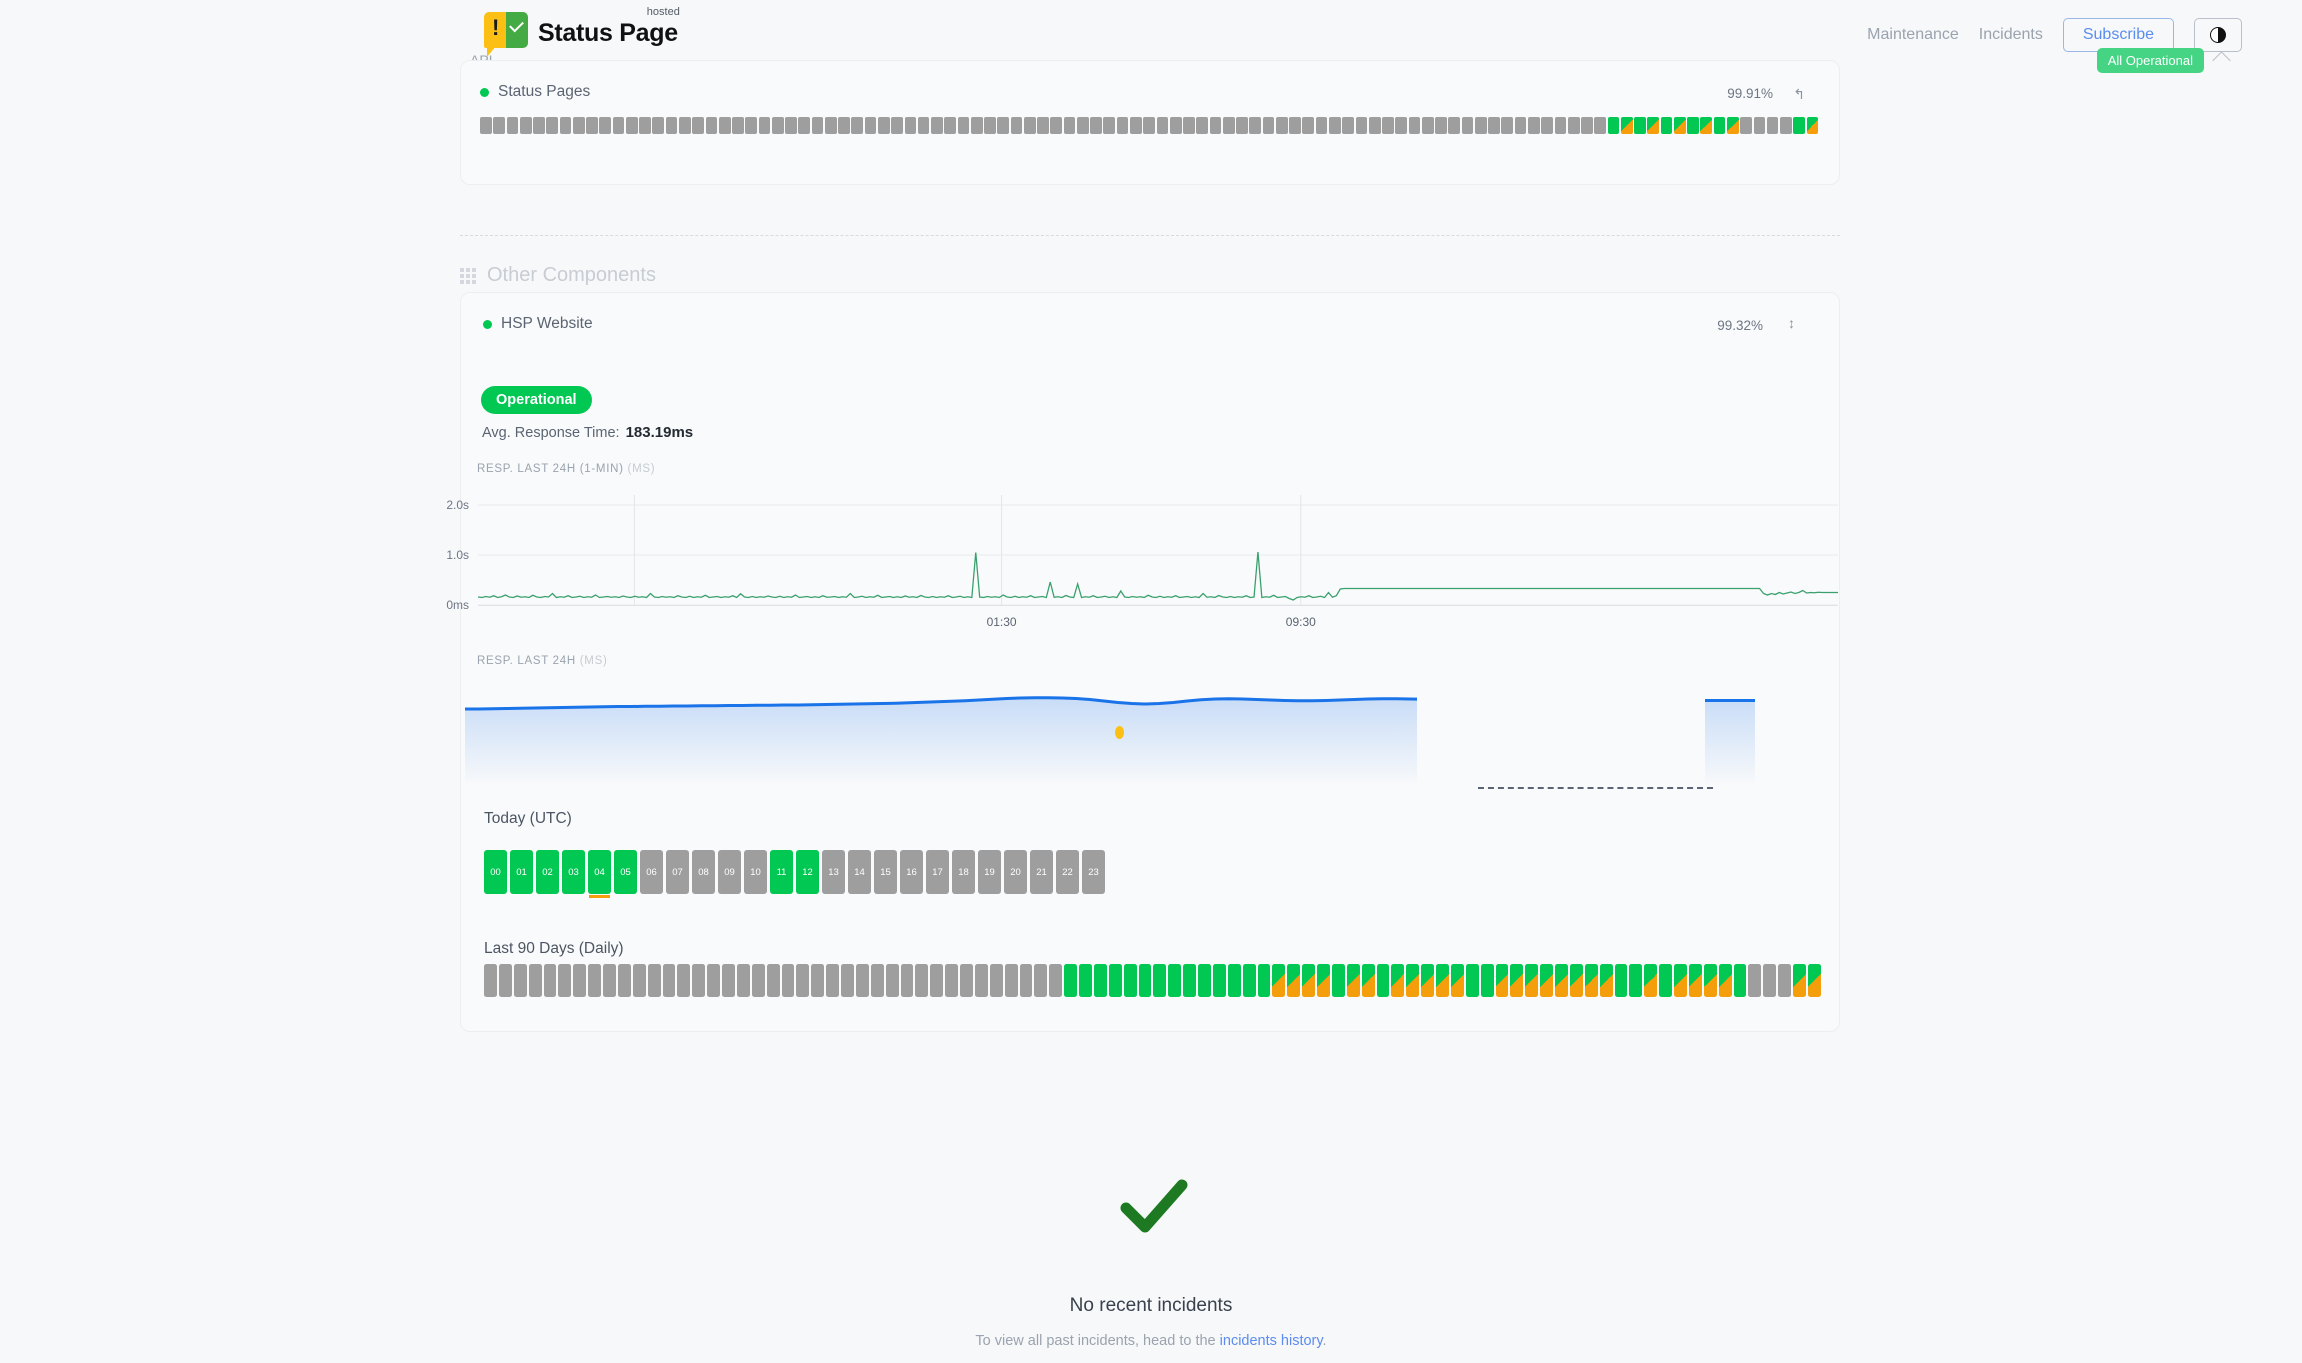 The height and width of the screenshot is (1363, 2302). Describe the element at coordinates (781, 872) in the screenshot. I see `hour-bar: 11` at that location.